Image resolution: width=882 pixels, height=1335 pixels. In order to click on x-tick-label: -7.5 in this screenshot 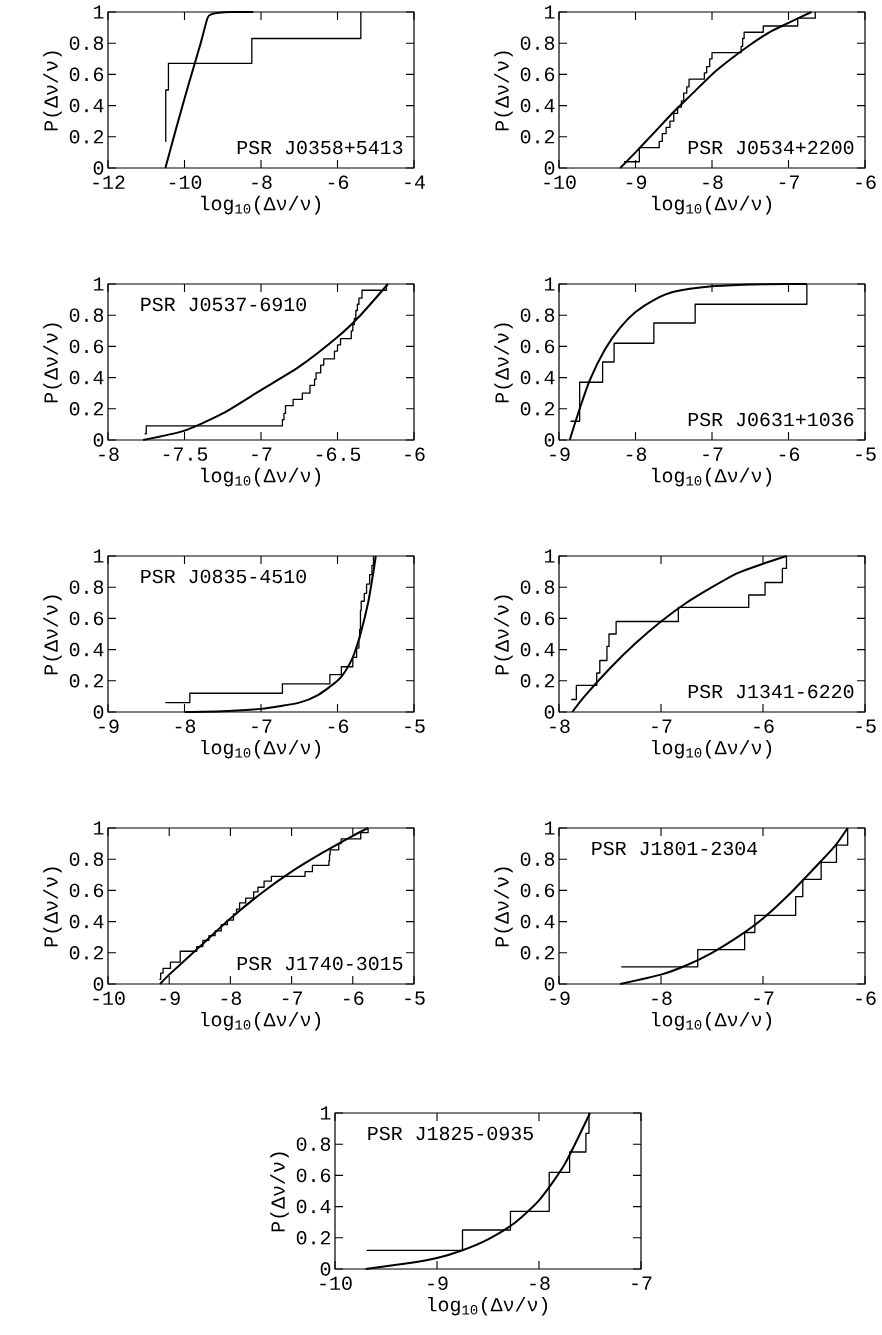, I will do `click(185, 454)`.